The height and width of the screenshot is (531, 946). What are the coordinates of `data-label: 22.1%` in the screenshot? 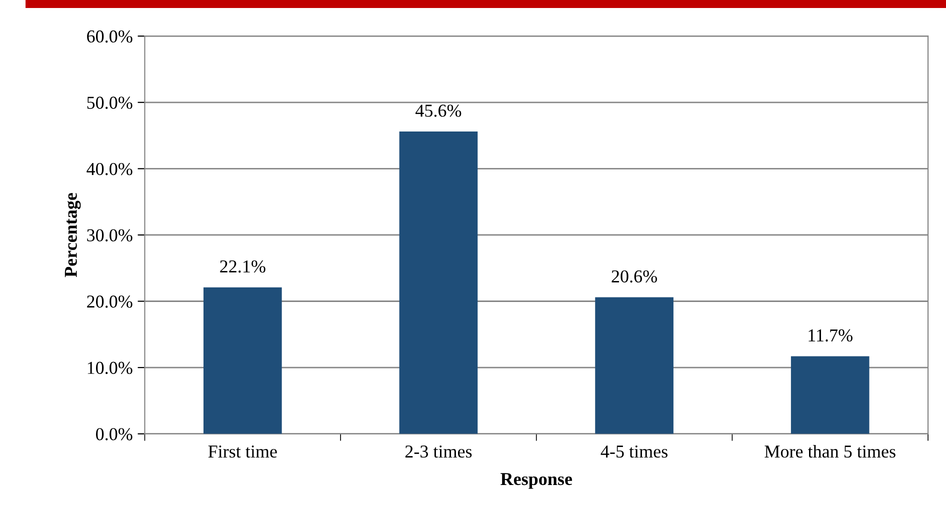 It's located at (243, 266).